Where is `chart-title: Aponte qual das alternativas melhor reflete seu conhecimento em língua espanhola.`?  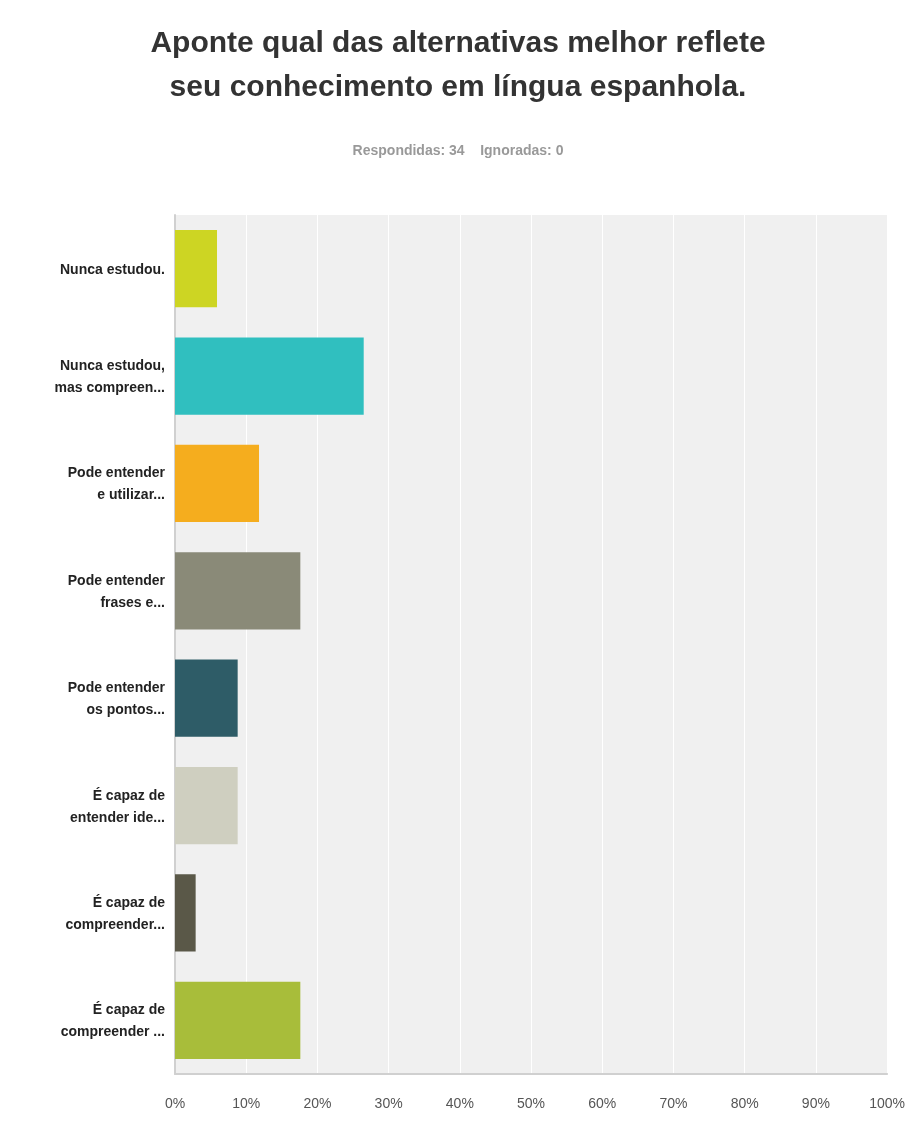 chart-title: Aponte qual das alternativas melhor reflete seu conhecimento em língua espanhola. is located at coordinates (458, 63).